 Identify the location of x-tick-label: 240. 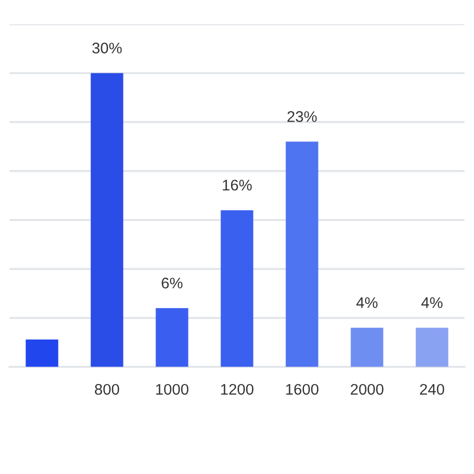
(432, 389).